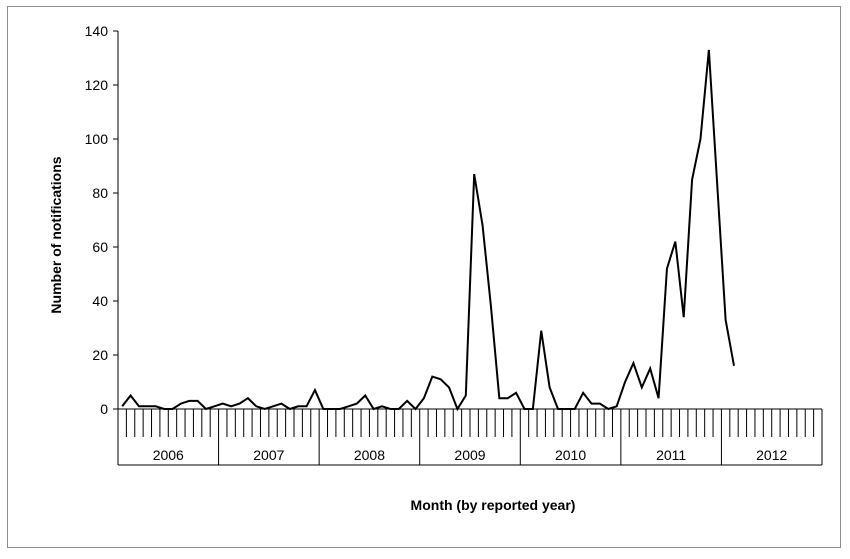 The width and height of the screenshot is (850, 559). What do you see at coordinates (369, 455) in the screenshot?
I see `year-label: 2008` at bounding box center [369, 455].